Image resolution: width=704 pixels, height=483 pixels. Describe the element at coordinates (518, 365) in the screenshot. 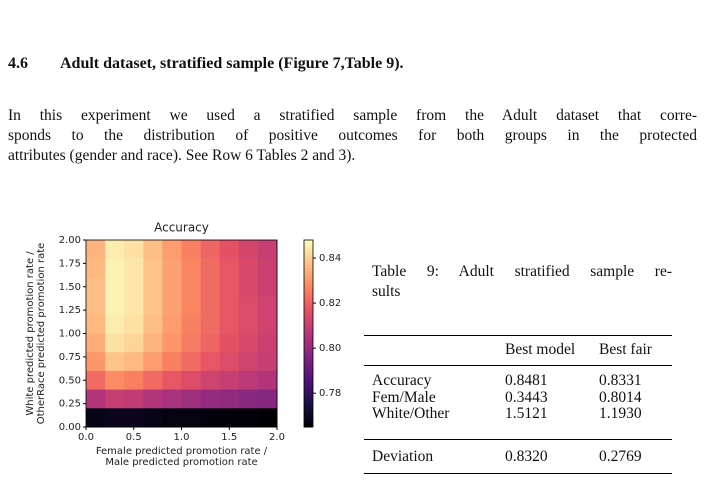

I see `table-rule` at that location.